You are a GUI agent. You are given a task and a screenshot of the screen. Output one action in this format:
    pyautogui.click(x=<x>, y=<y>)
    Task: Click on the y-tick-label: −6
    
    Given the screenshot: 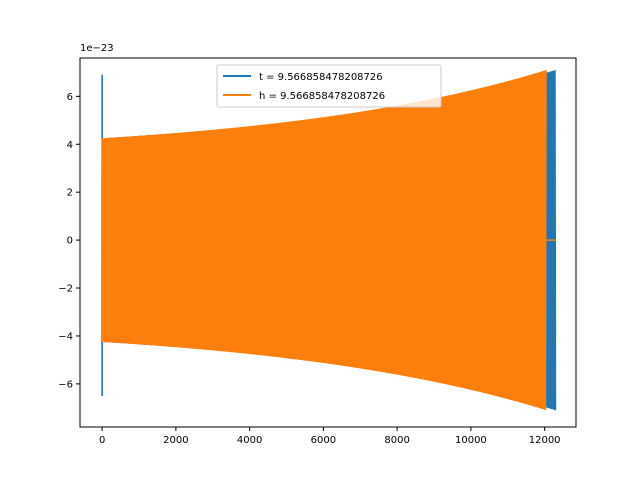 What is the action you would take?
    pyautogui.click(x=65, y=384)
    